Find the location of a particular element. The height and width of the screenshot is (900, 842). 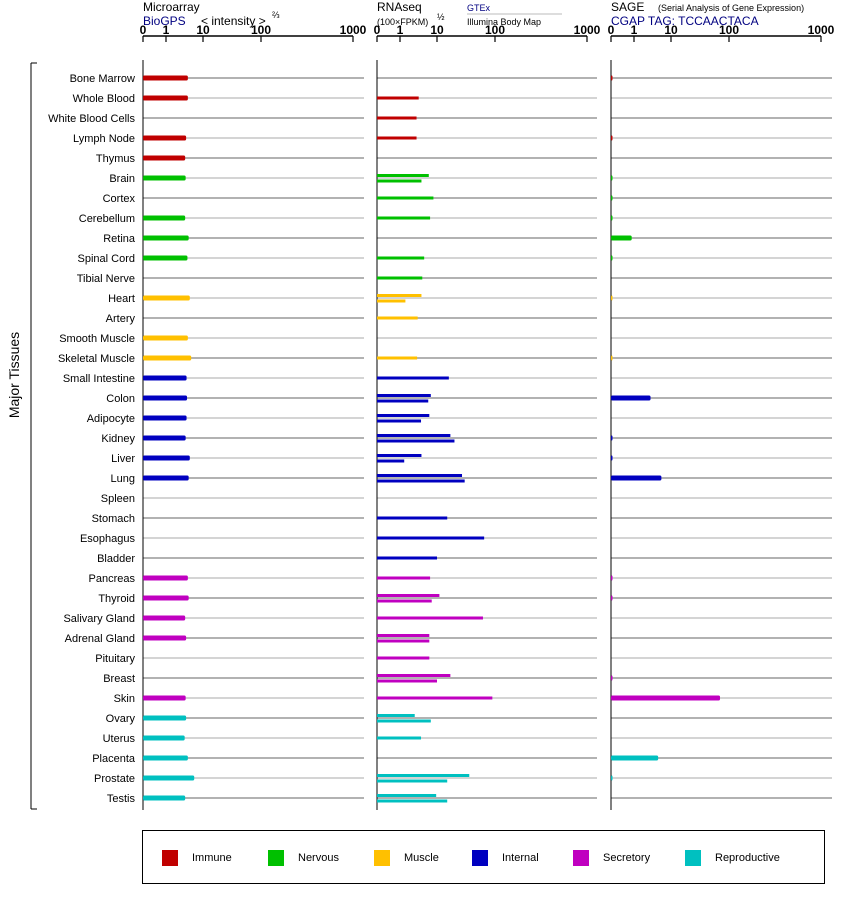

tissue-label: Adipocyte is located at coordinates (111, 419).